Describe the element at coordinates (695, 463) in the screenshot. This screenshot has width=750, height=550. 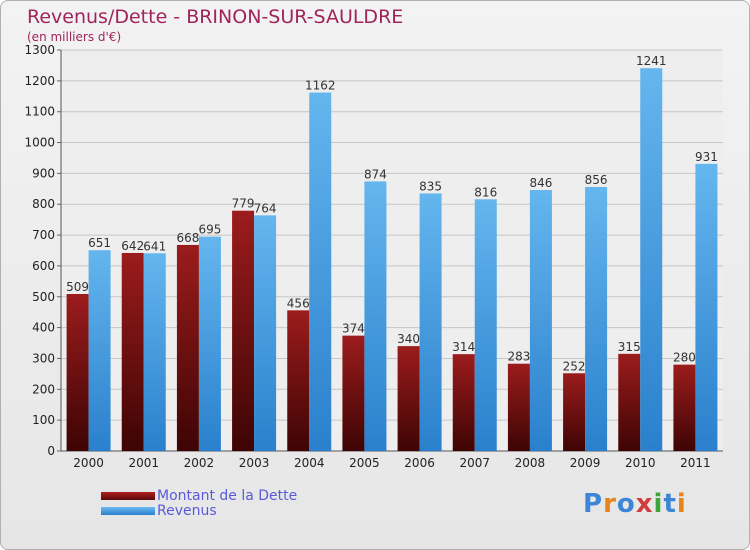
I see `x-tick-label: 2011` at that location.